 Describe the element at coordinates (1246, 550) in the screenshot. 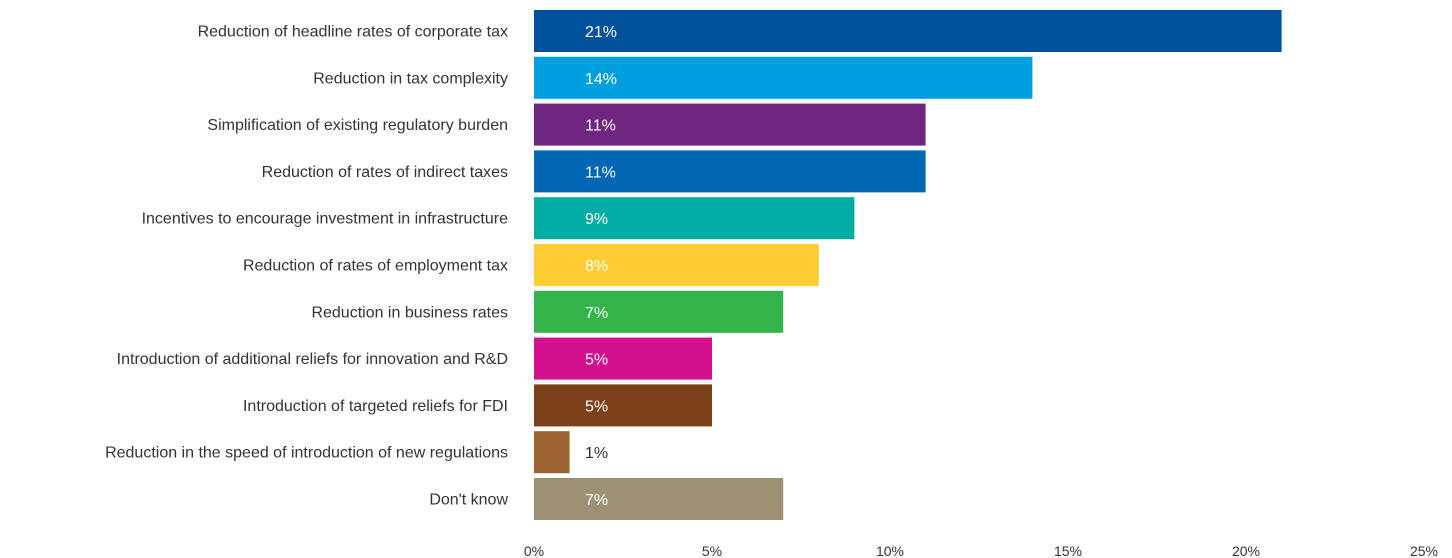

I see `x-tick-label: 20%` at that location.